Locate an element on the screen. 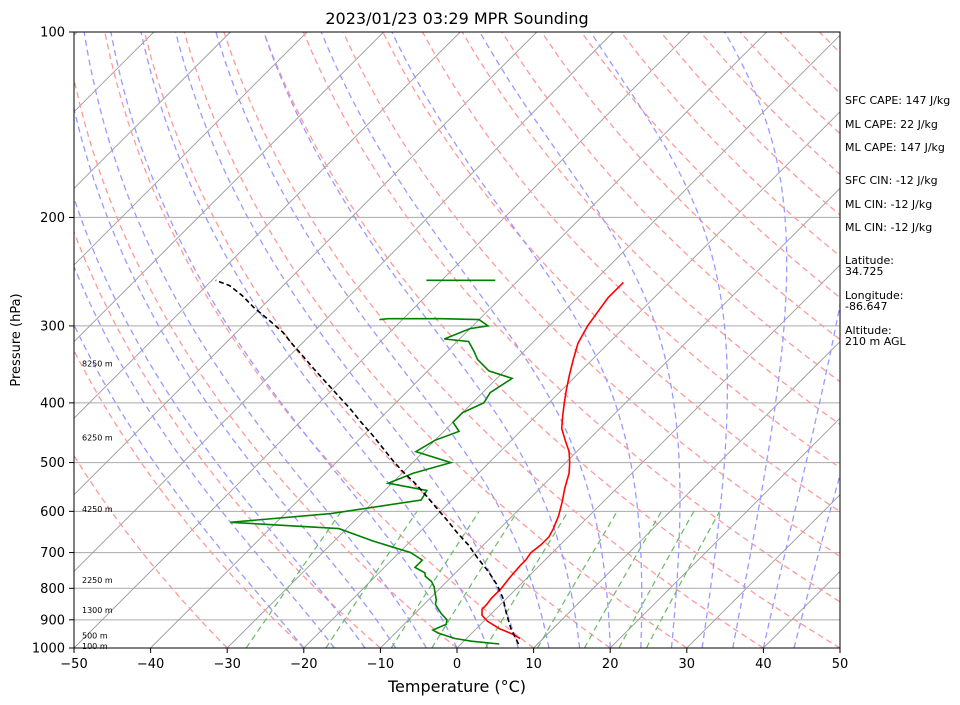  x-tick-label: 30 is located at coordinates (687, 664).